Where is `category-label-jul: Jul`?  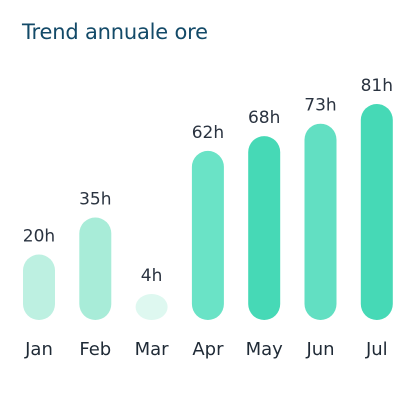 category-label-jul: Jul is located at coordinates (376, 349).